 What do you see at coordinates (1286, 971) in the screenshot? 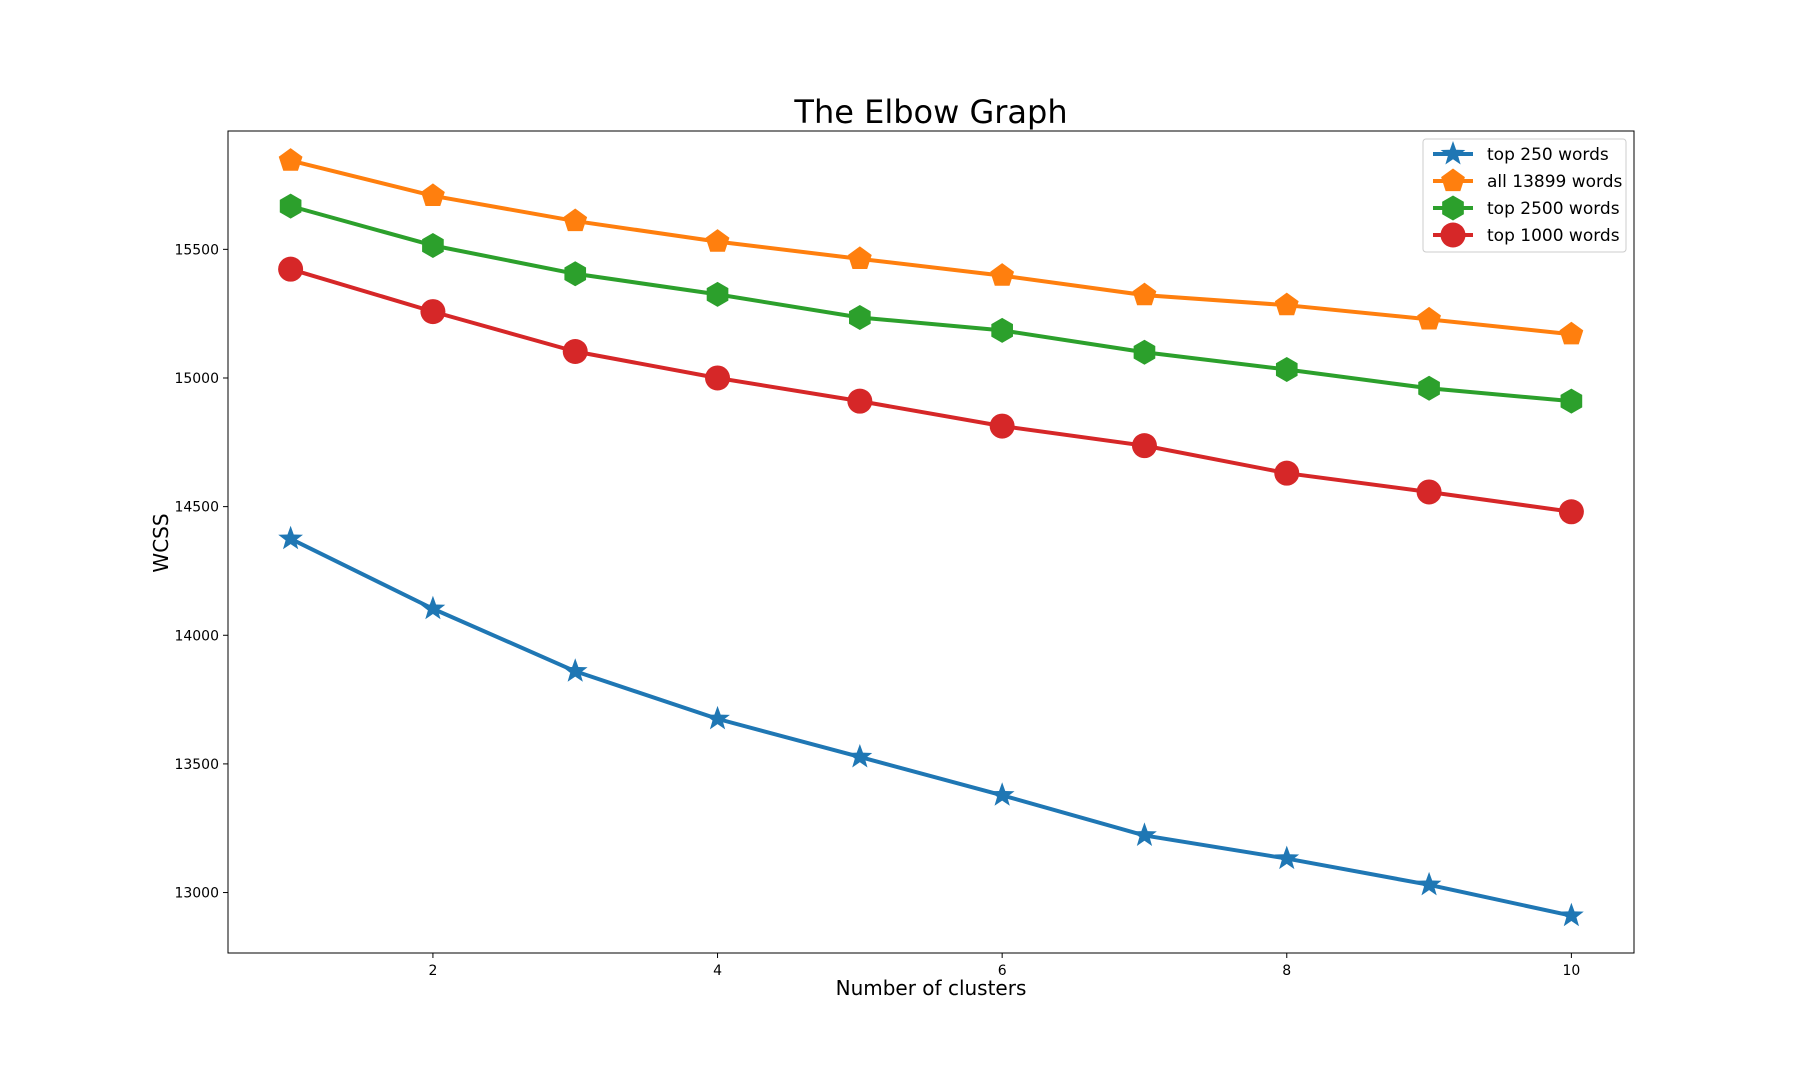
I see `x-tick-label: 8` at bounding box center [1286, 971].